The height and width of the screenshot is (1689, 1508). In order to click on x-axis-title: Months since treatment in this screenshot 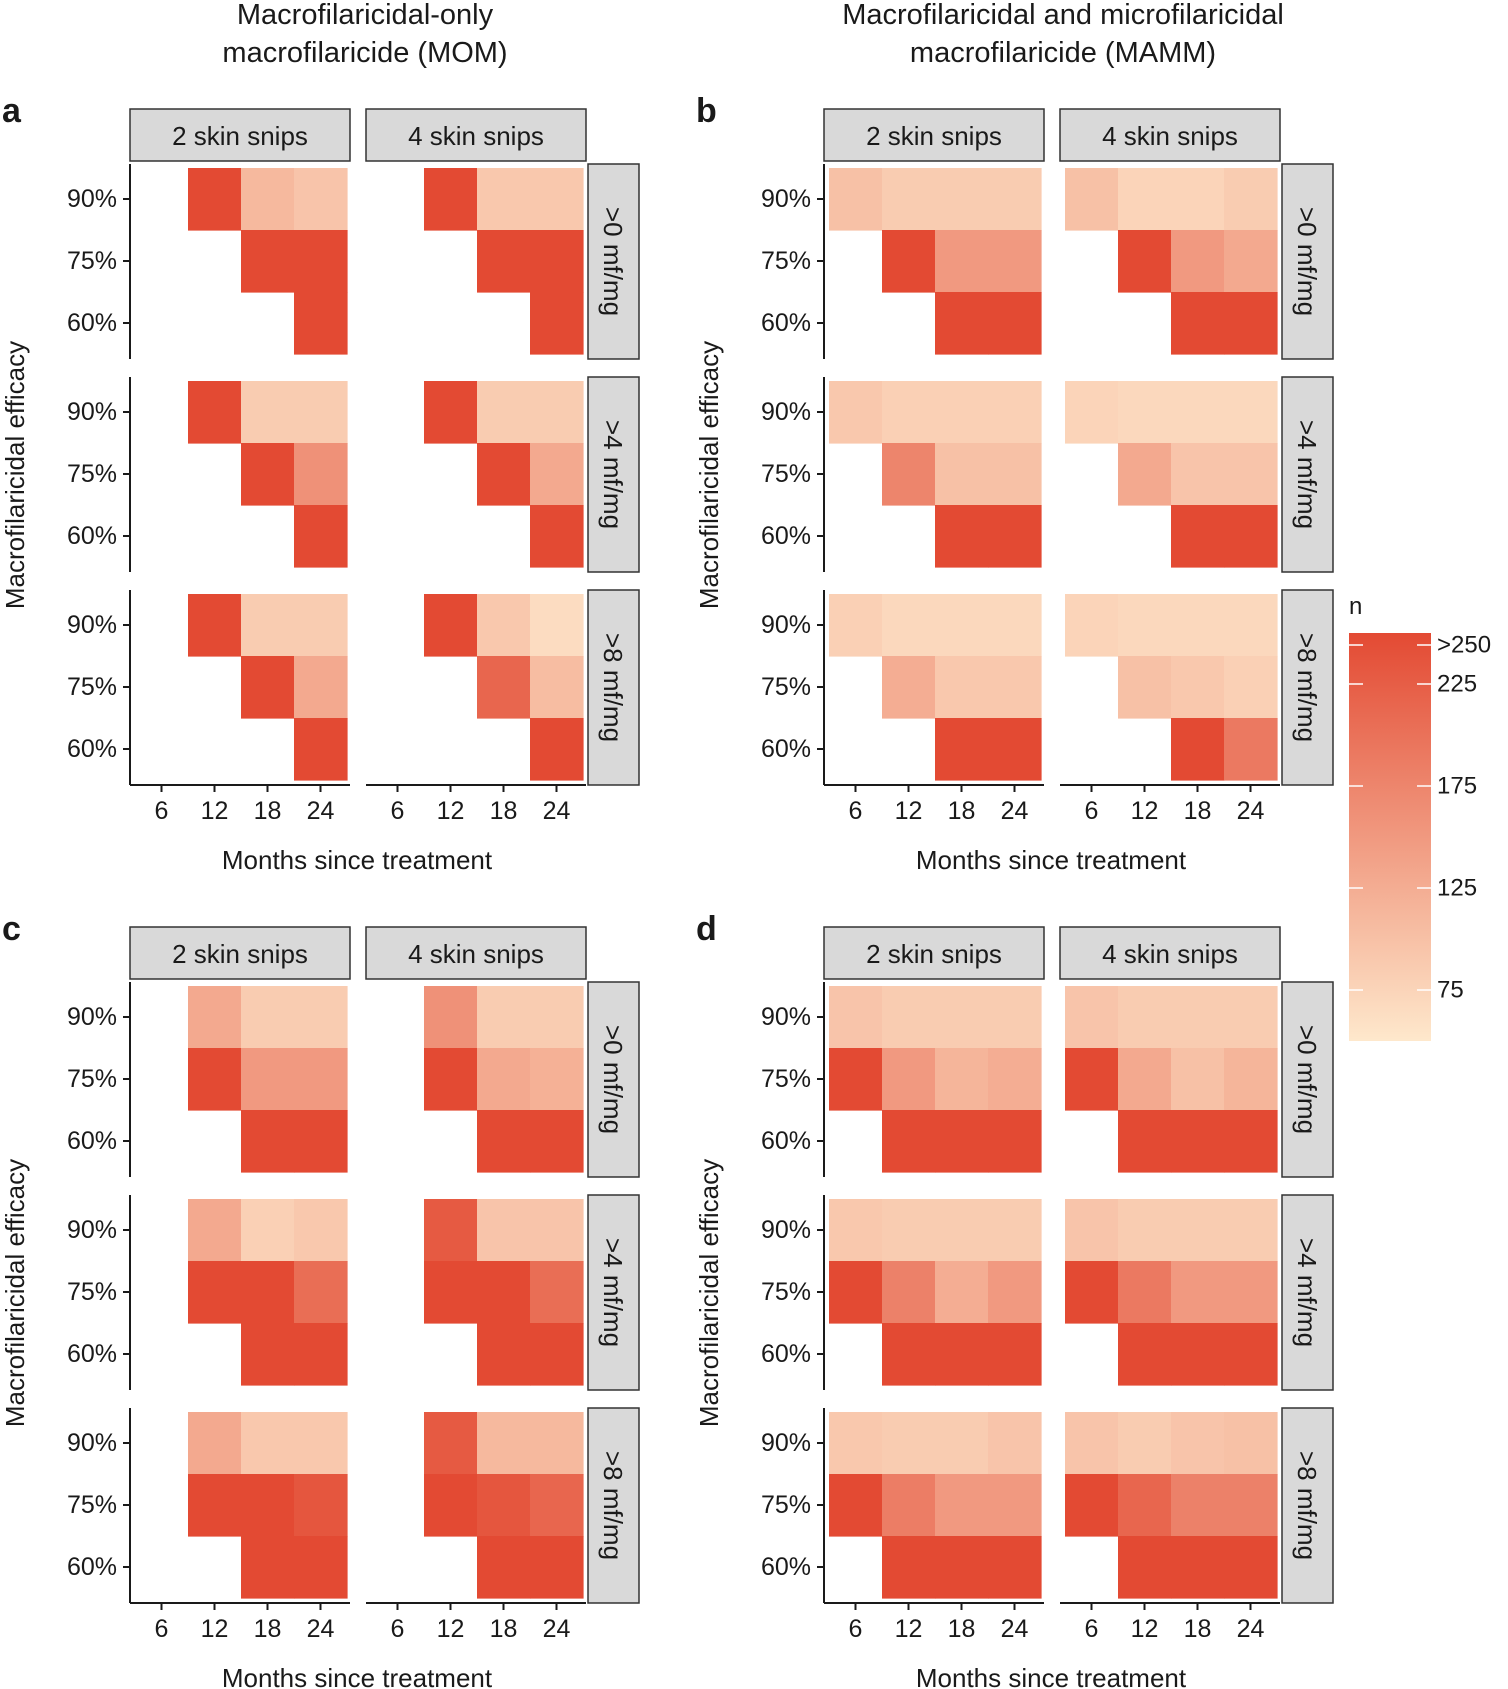, I will do `click(1051, 860)`.